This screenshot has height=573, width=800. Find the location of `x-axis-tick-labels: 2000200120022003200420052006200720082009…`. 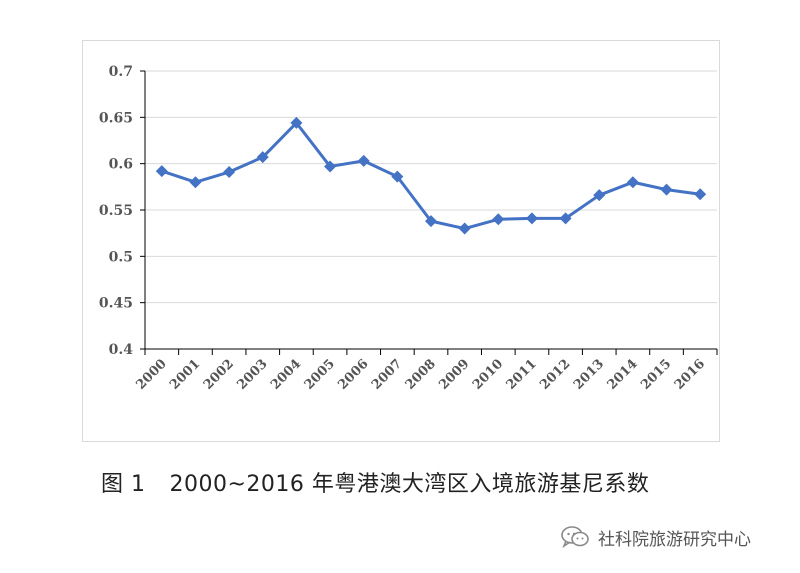

x-axis-tick-labels: 2000200120022003200420052006200720082009… is located at coordinates (421, 375).